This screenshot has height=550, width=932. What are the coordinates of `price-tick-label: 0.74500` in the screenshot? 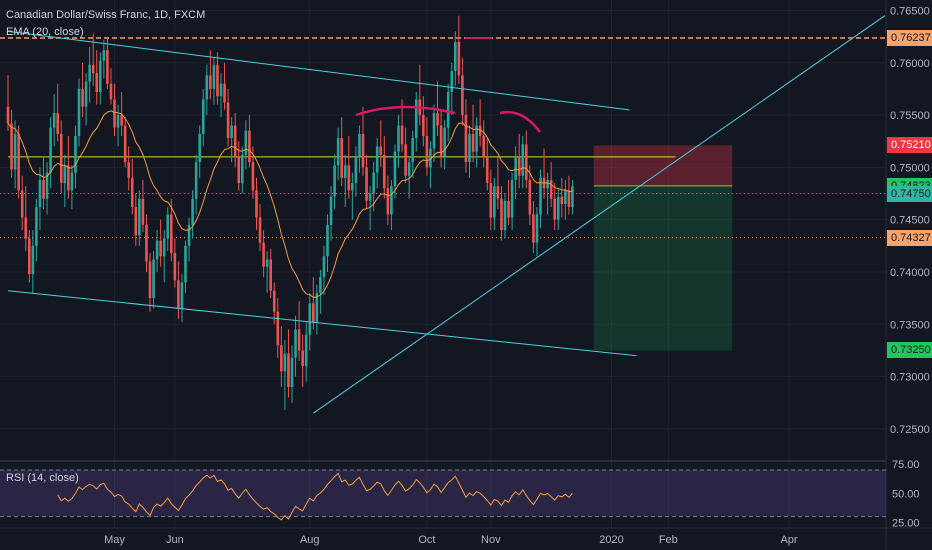 It's located at (910, 221).